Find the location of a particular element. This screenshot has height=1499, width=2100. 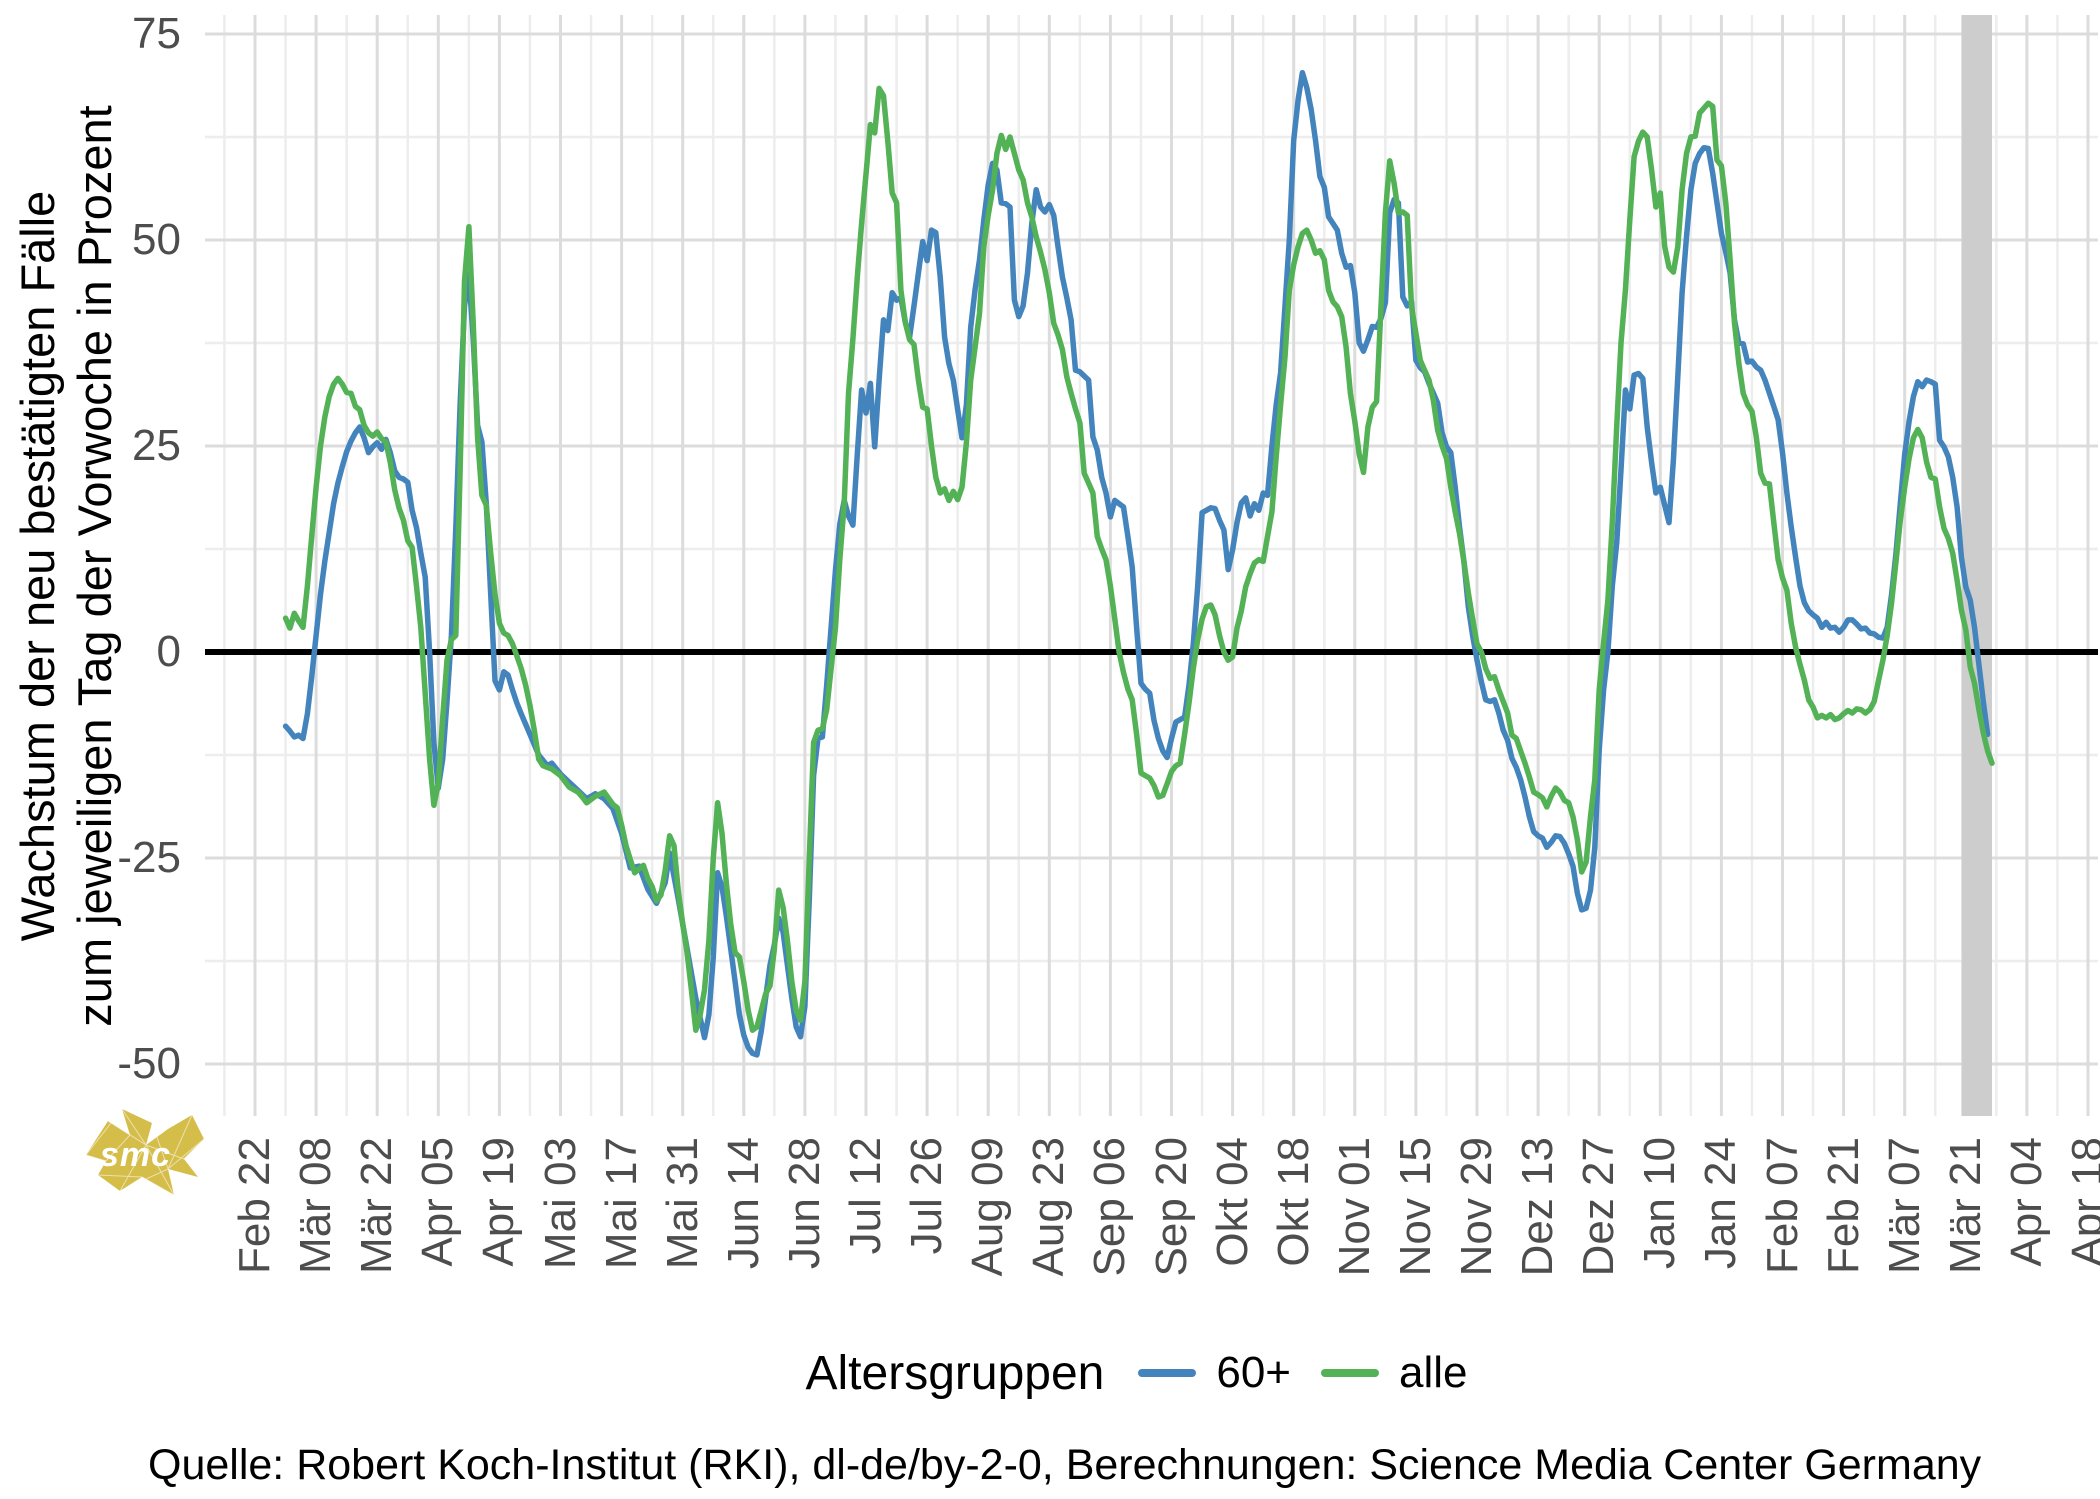

smc-logo-graphic: smc is located at coordinates (145, 1152).